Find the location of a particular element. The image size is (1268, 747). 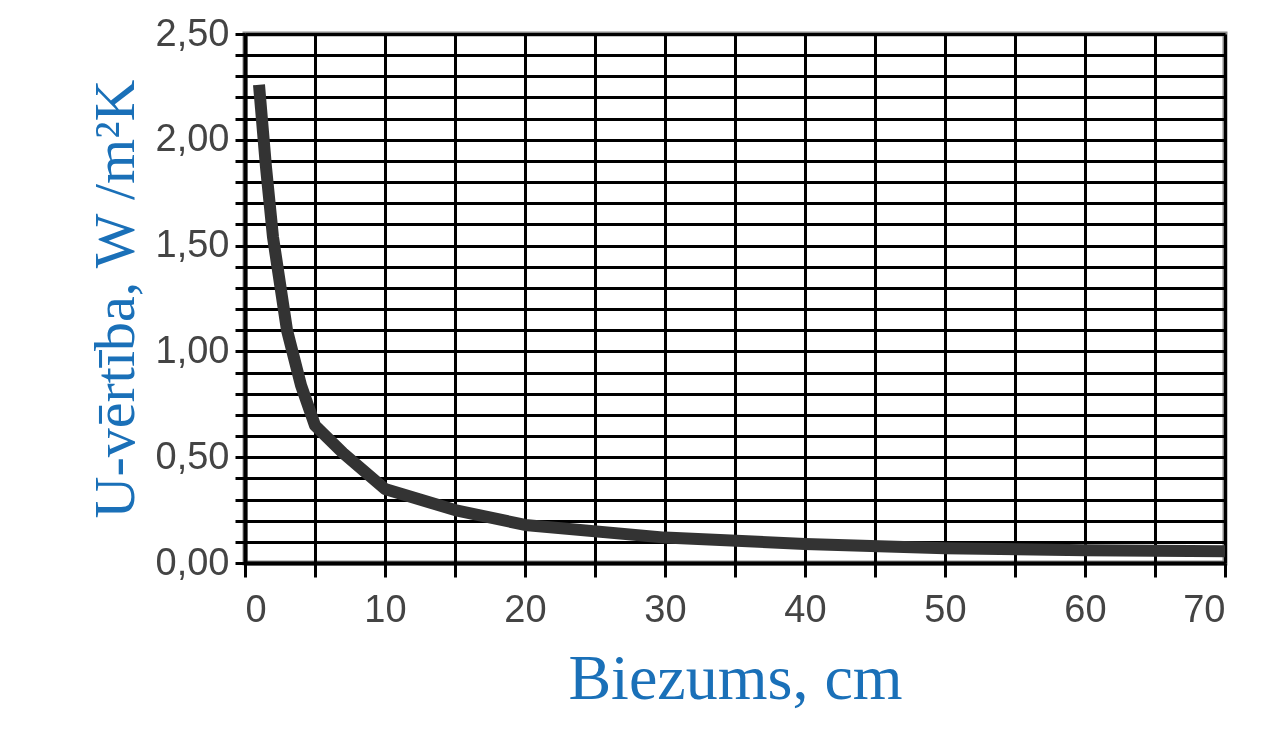

x-tick-label: 30 is located at coordinates (665, 608).